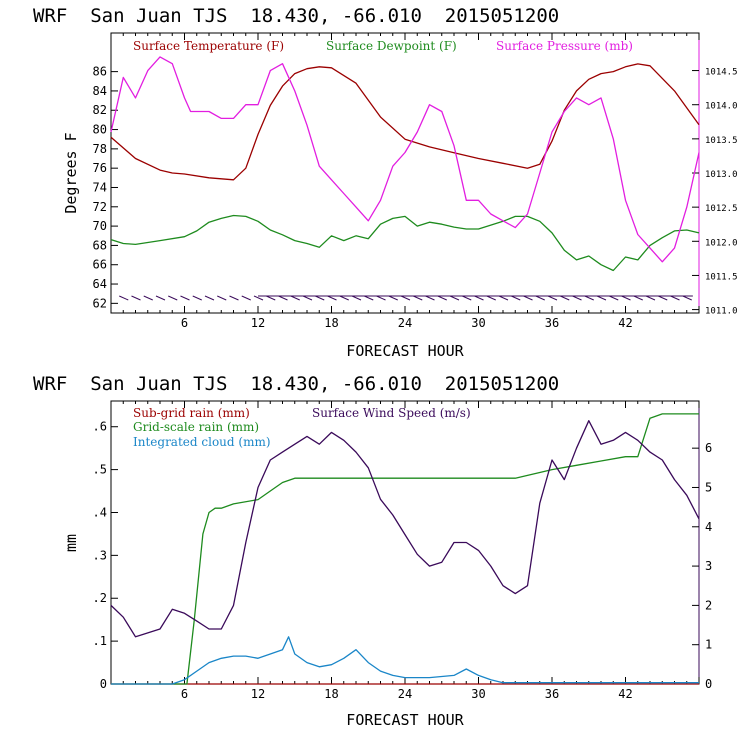 This screenshot has height=740, width=740. I want to click on y2-tick-label: 1013.5, so click(721, 141).